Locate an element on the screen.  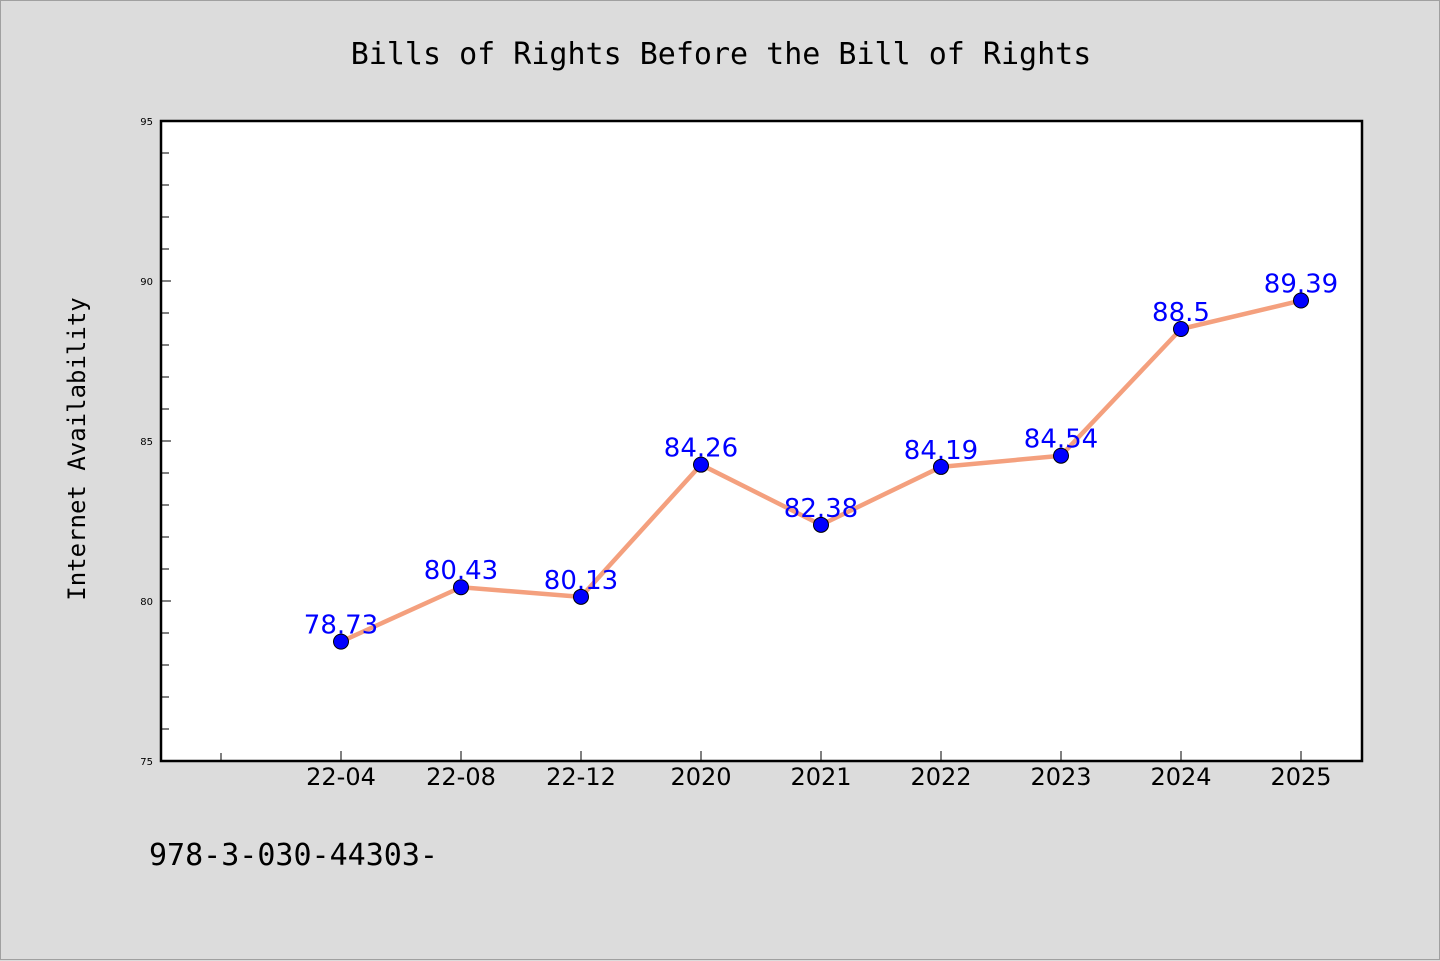
x-tick-label: 22-12 is located at coordinates (581, 777).